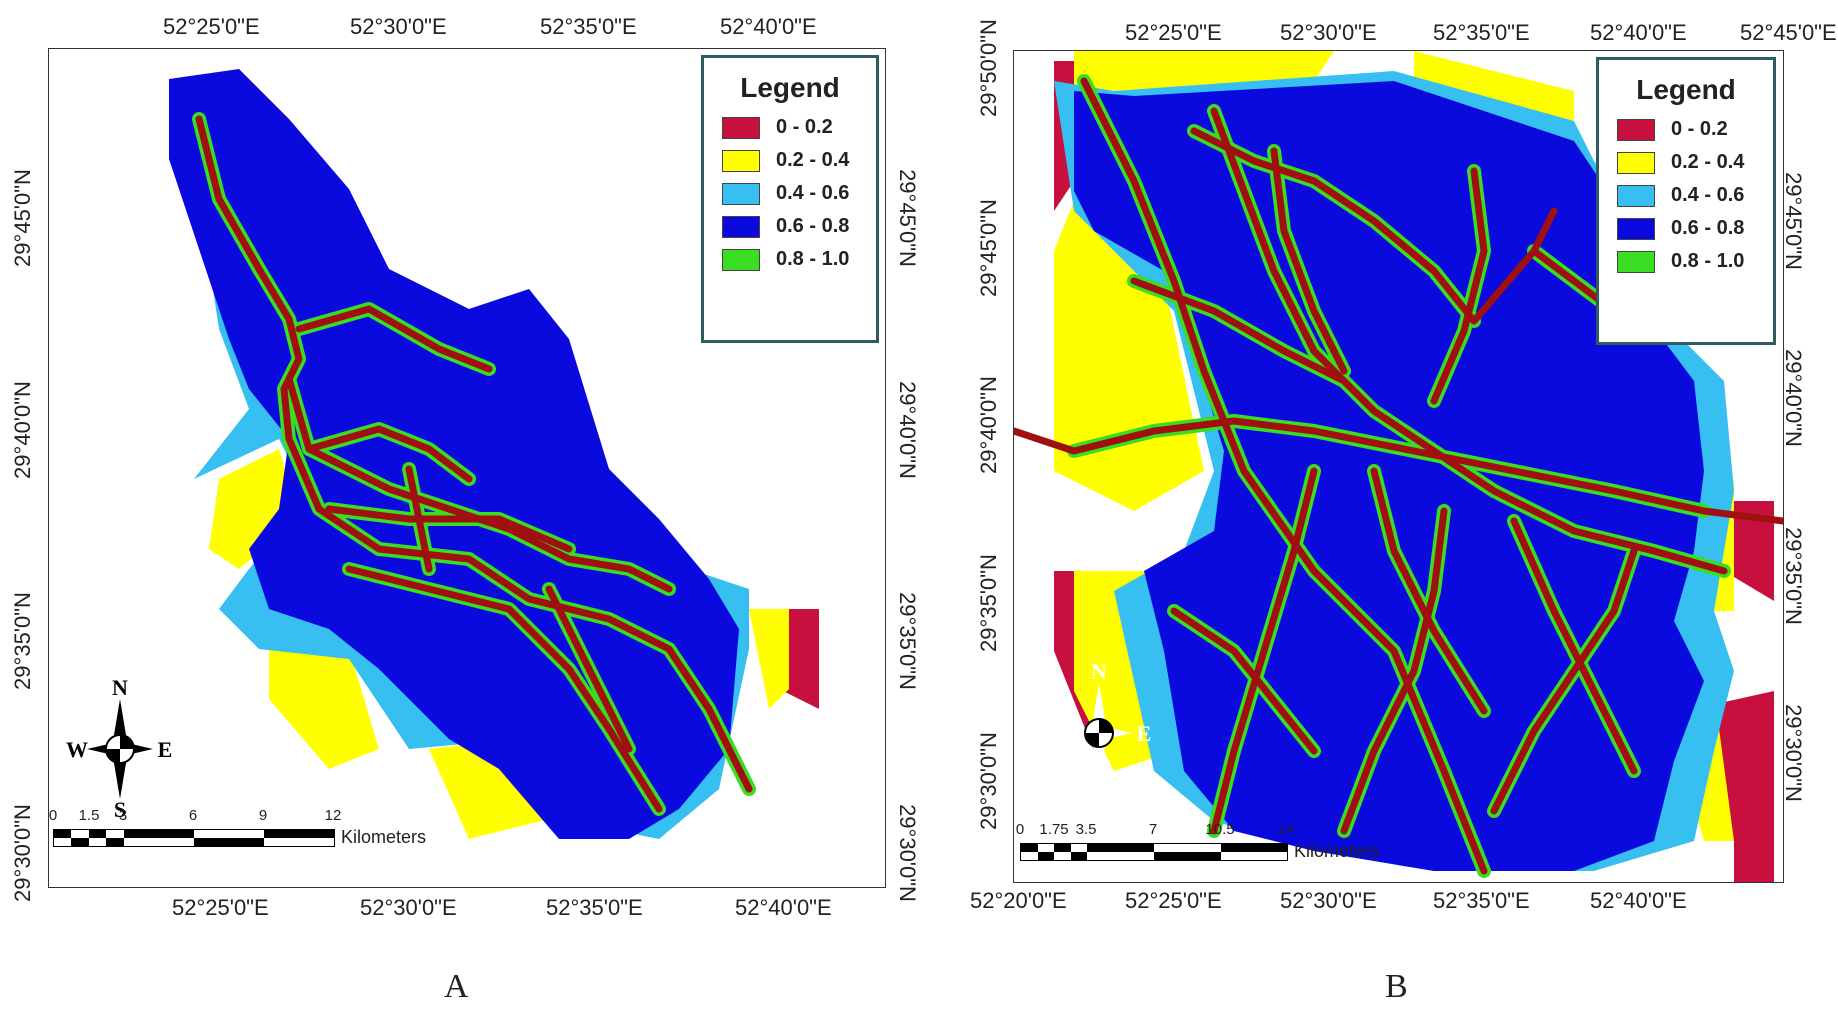 This screenshot has width=1838, height=1014. What do you see at coordinates (1098, 733) in the screenshot?
I see `map-b-compass-icon: N S W E` at bounding box center [1098, 733].